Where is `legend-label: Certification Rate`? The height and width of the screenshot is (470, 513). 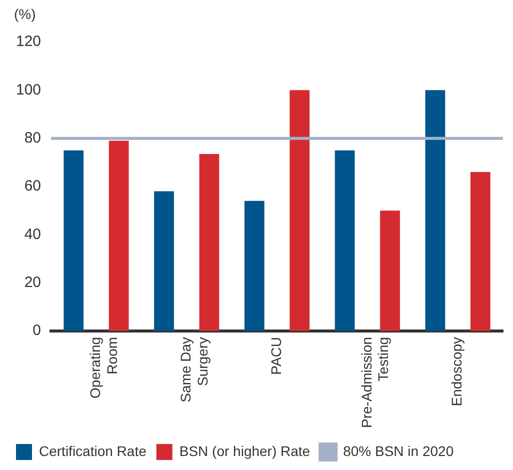
legend-label: Certification Rate is located at coordinates (93, 450).